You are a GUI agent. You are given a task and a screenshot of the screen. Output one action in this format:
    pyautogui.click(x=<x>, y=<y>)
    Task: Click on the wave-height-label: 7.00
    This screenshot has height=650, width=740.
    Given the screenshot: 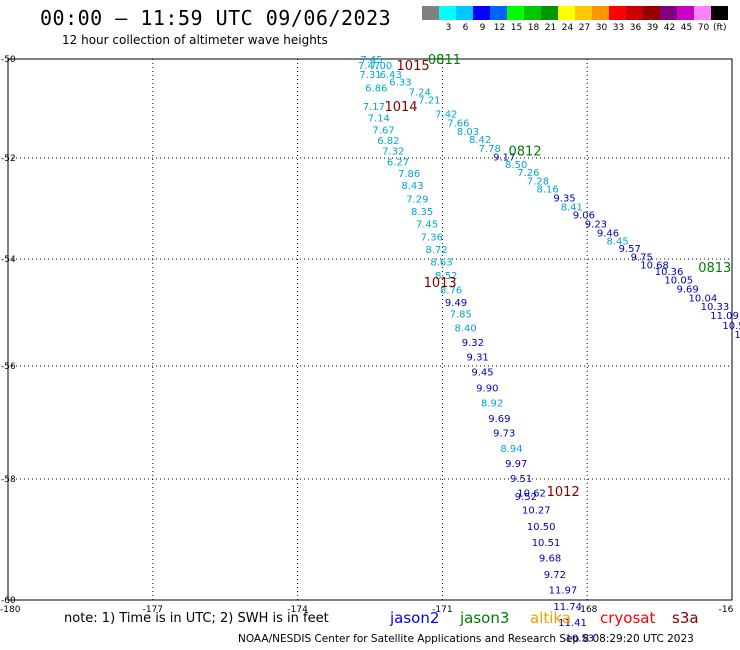 What is the action you would take?
    pyautogui.click(x=381, y=66)
    